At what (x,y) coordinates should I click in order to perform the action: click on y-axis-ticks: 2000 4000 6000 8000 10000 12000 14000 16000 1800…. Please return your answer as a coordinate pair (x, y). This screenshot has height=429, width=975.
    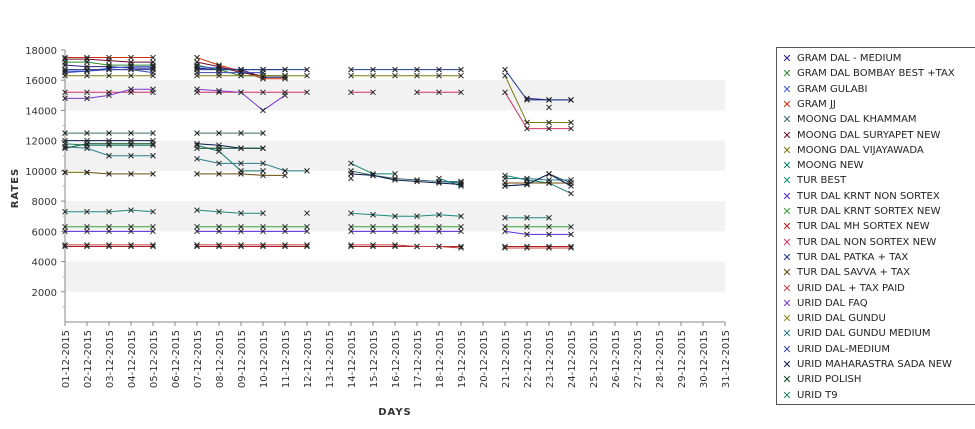
    Looking at the image, I should click on (45, 177).